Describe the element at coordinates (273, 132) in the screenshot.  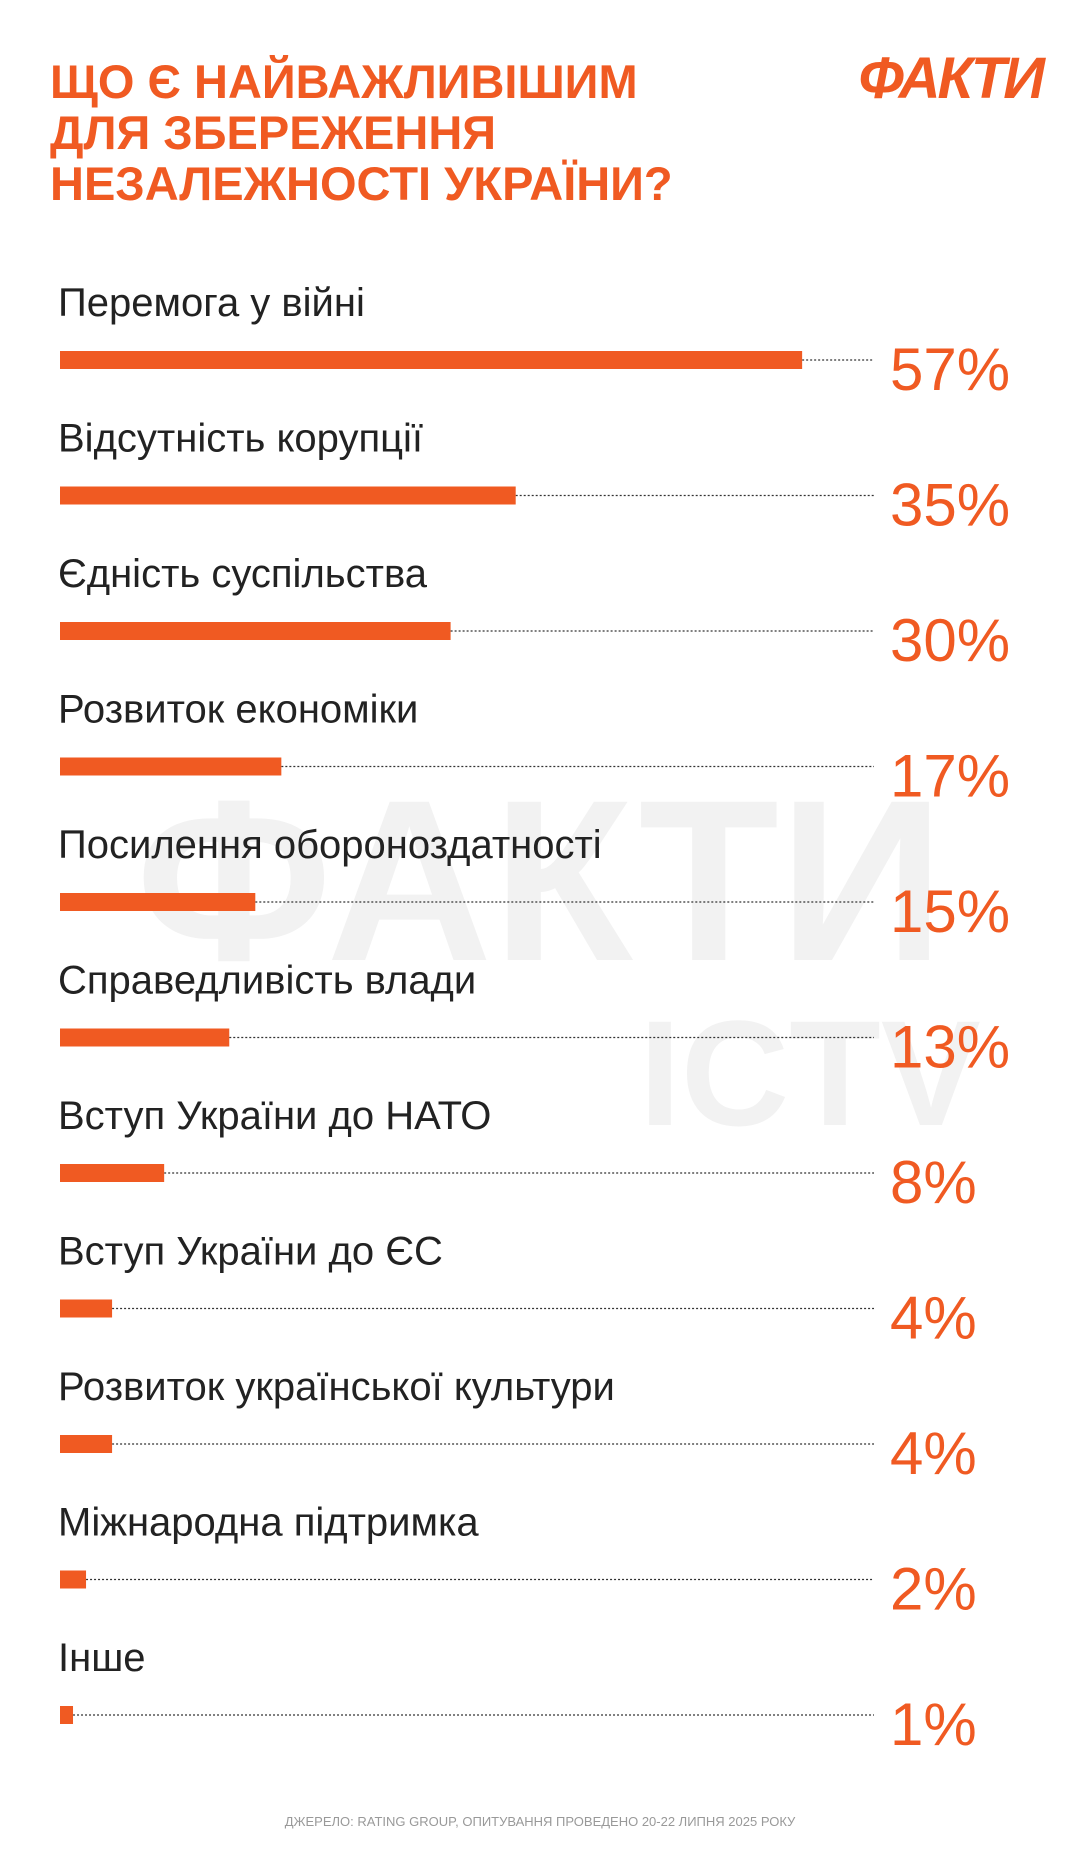
I see `chart-title: ДЛЯ ЗБЕРЕЖЕННЯ` at that location.